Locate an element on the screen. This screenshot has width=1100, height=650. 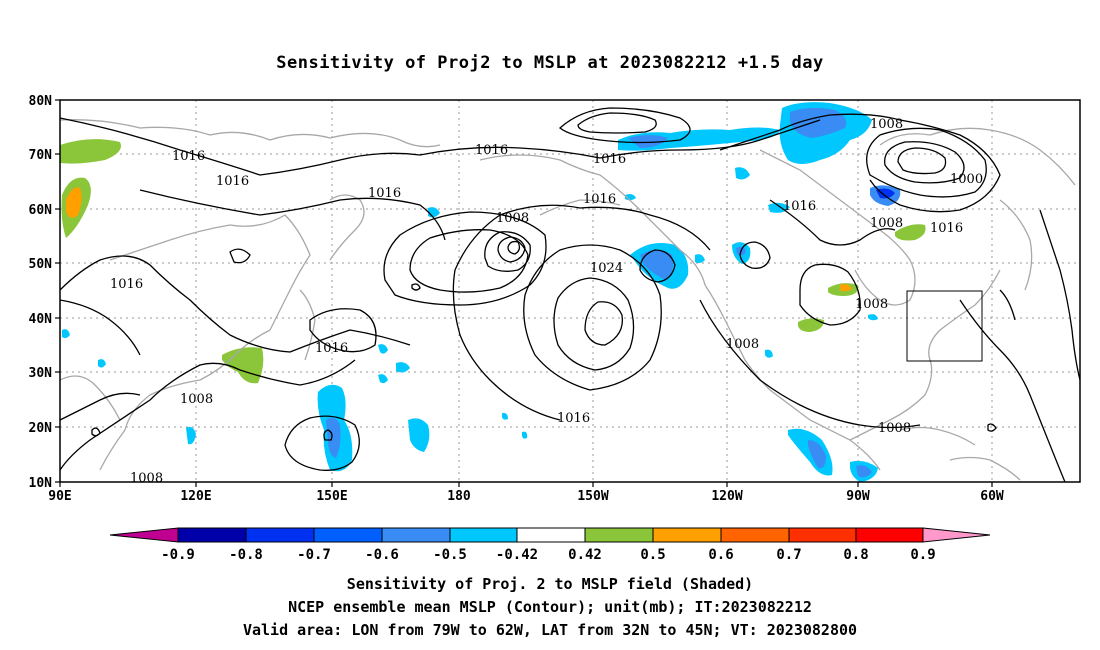
lon-label: 90W is located at coordinates (858, 496).